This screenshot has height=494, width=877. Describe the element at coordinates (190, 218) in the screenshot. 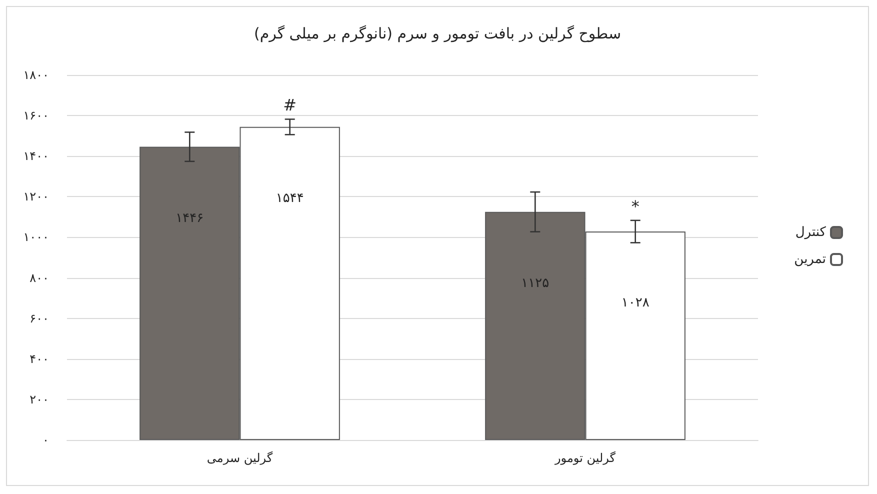

I see `data-label: ۱۴۴۶` at that location.